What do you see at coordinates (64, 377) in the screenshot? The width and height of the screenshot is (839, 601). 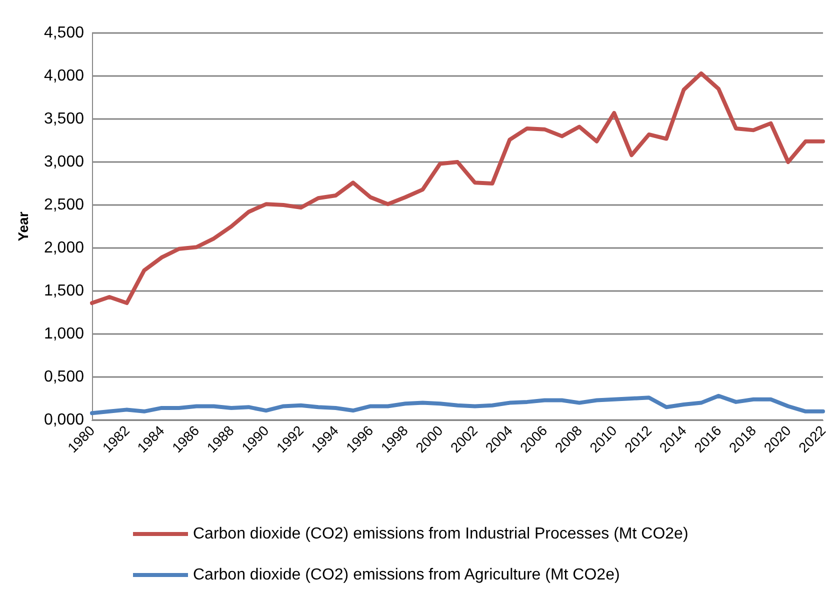 I see `y-tick-label: 0,500` at bounding box center [64, 377].